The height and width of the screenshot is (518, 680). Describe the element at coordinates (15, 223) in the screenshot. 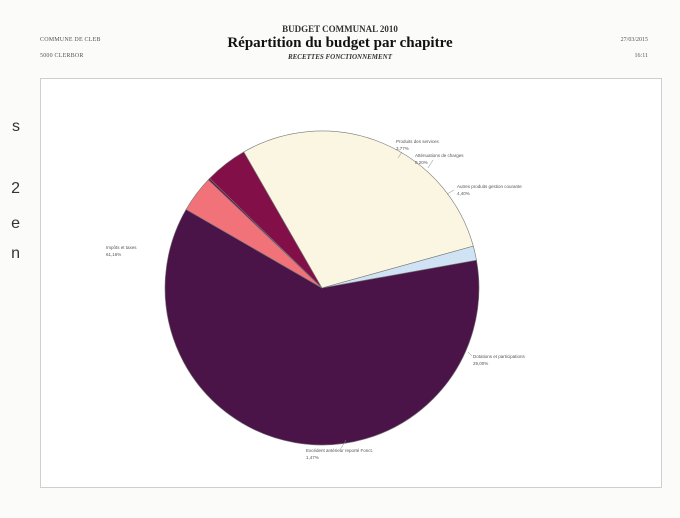

I see `side-fragment: e` at that location.